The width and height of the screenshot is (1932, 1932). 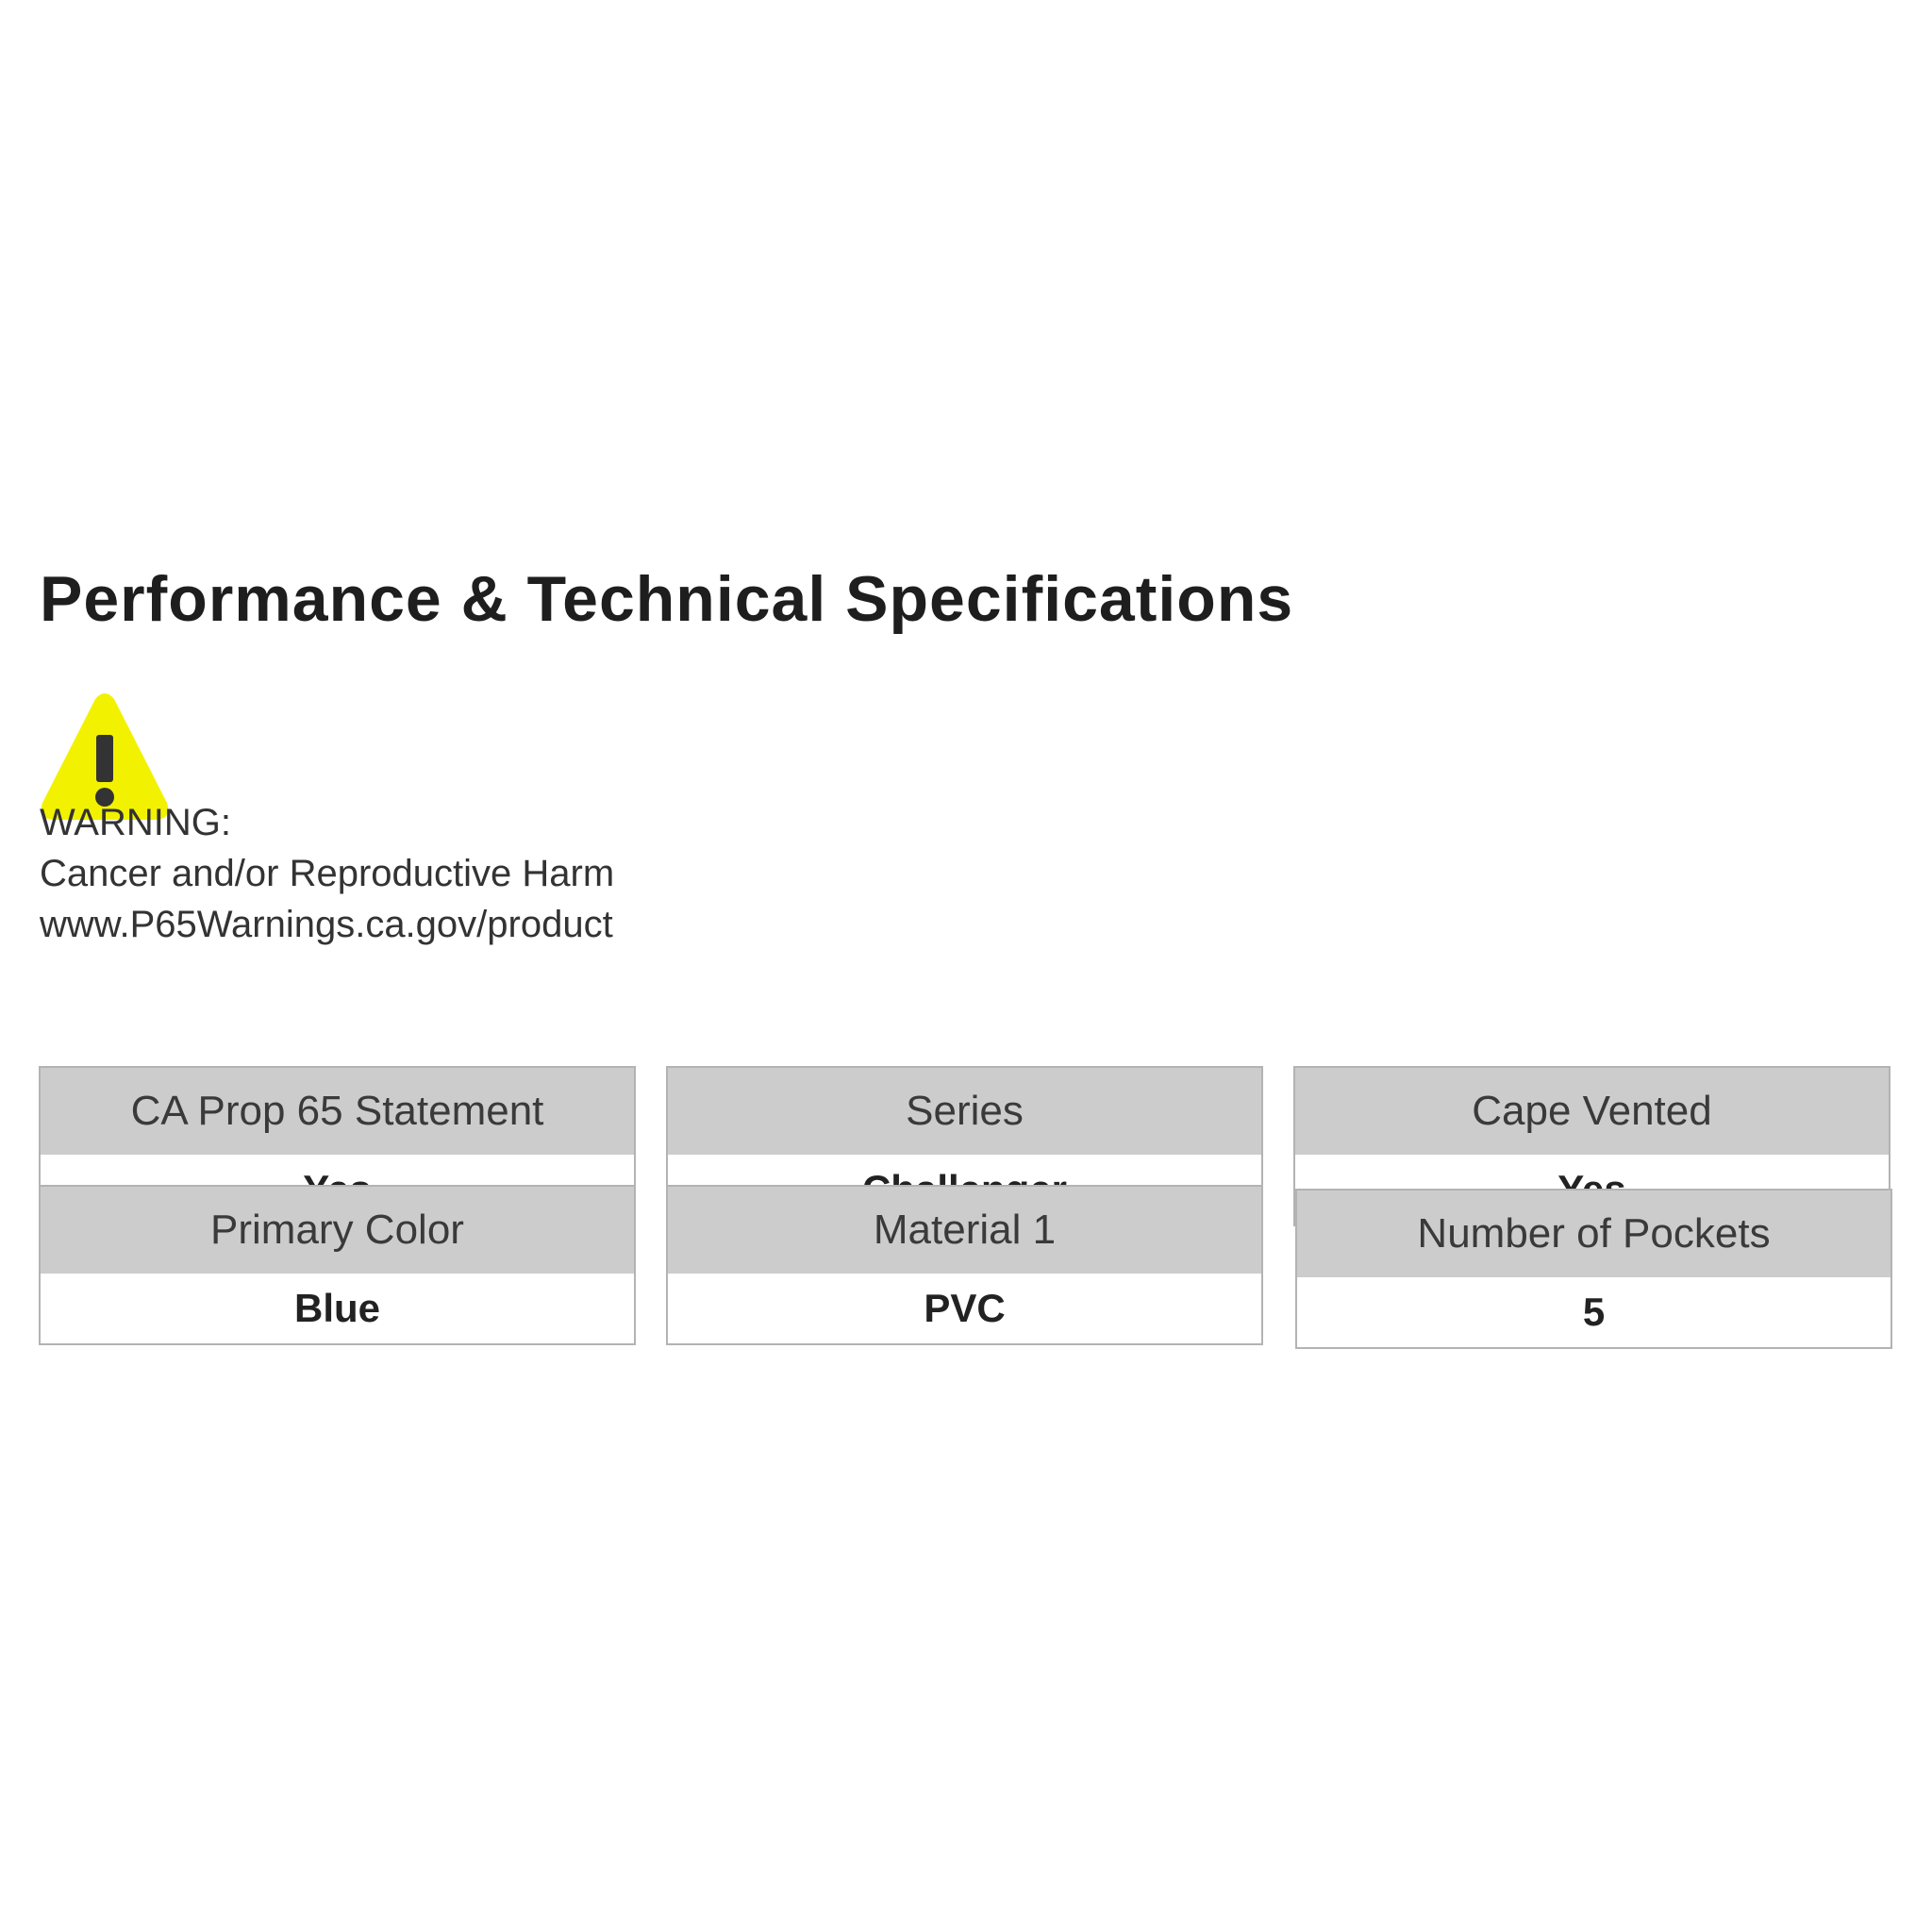 What do you see at coordinates (964, 1111) in the screenshot?
I see `spec-label: Series` at bounding box center [964, 1111].